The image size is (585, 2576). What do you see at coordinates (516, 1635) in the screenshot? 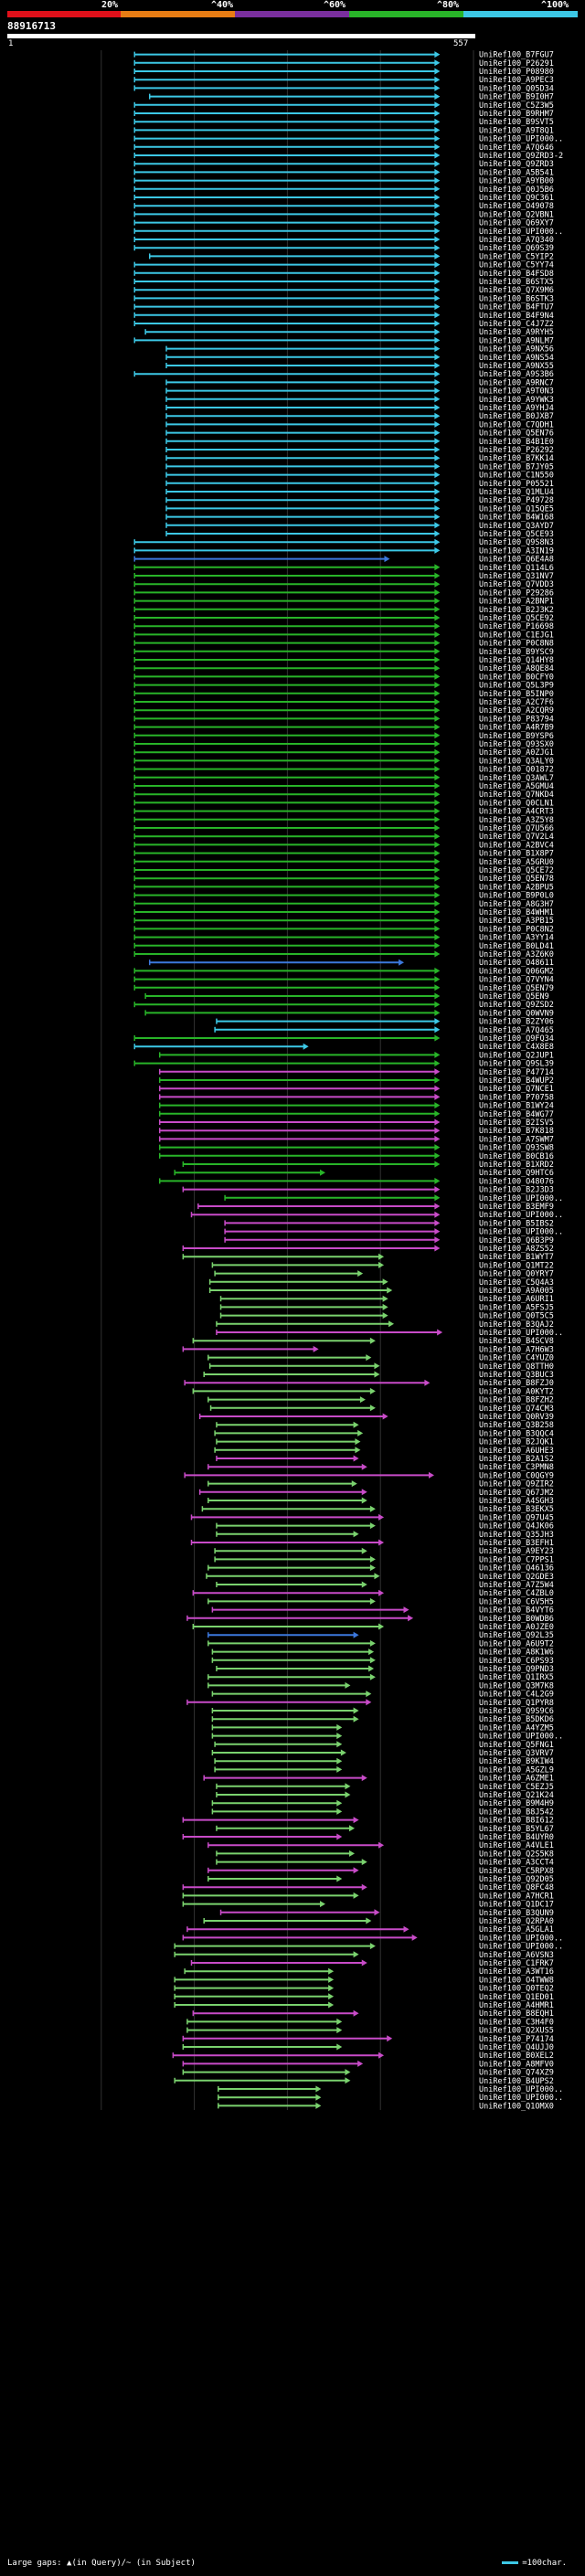
I see `hit-id-label: UniRef100_Q92L35` at bounding box center [516, 1635].